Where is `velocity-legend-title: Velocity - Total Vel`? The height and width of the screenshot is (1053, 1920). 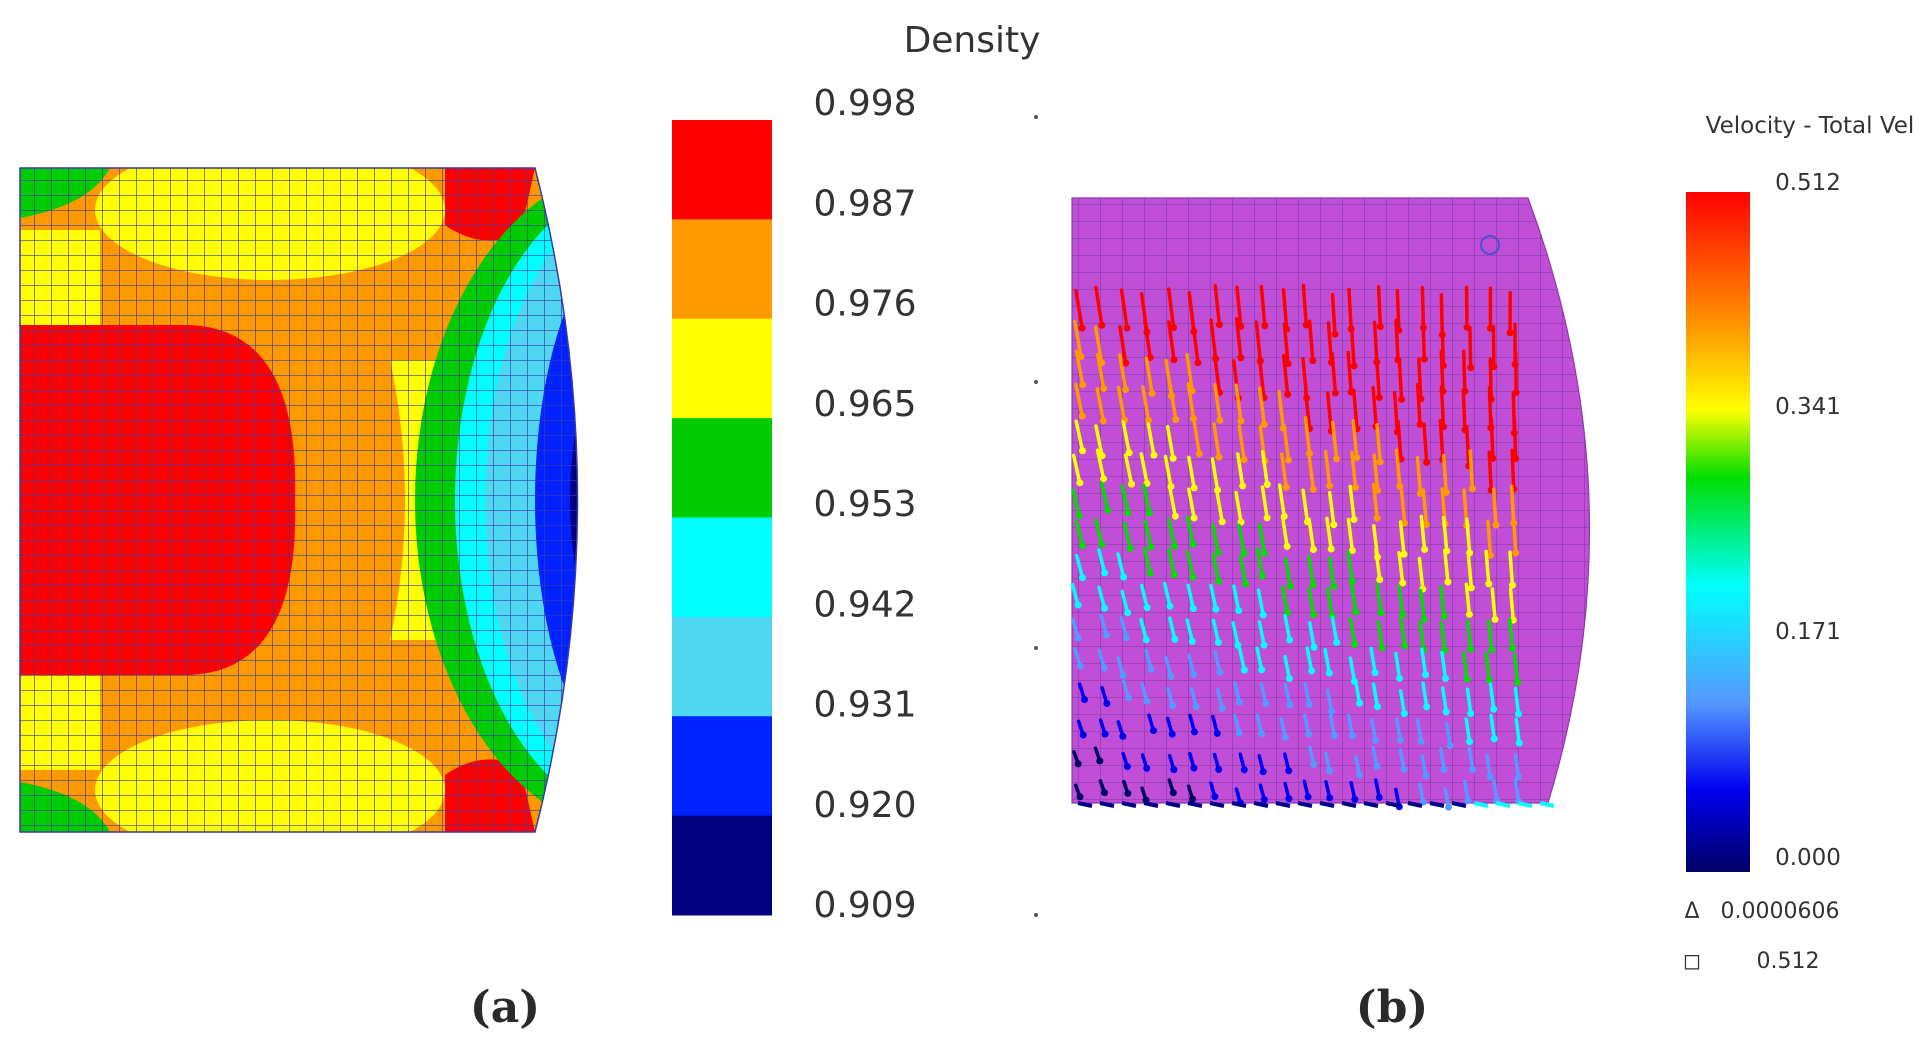
velocity-legend-title: Velocity - Total Vel is located at coordinates (1810, 126).